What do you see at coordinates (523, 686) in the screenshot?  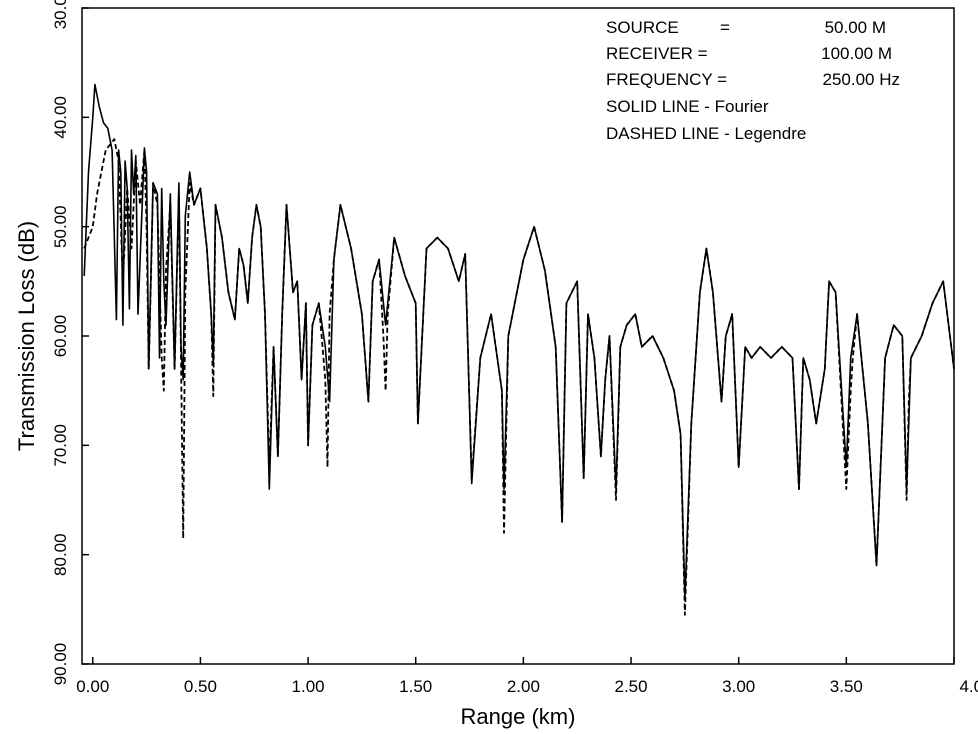 I see `x-tick-label: 2.00` at bounding box center [523, 686].